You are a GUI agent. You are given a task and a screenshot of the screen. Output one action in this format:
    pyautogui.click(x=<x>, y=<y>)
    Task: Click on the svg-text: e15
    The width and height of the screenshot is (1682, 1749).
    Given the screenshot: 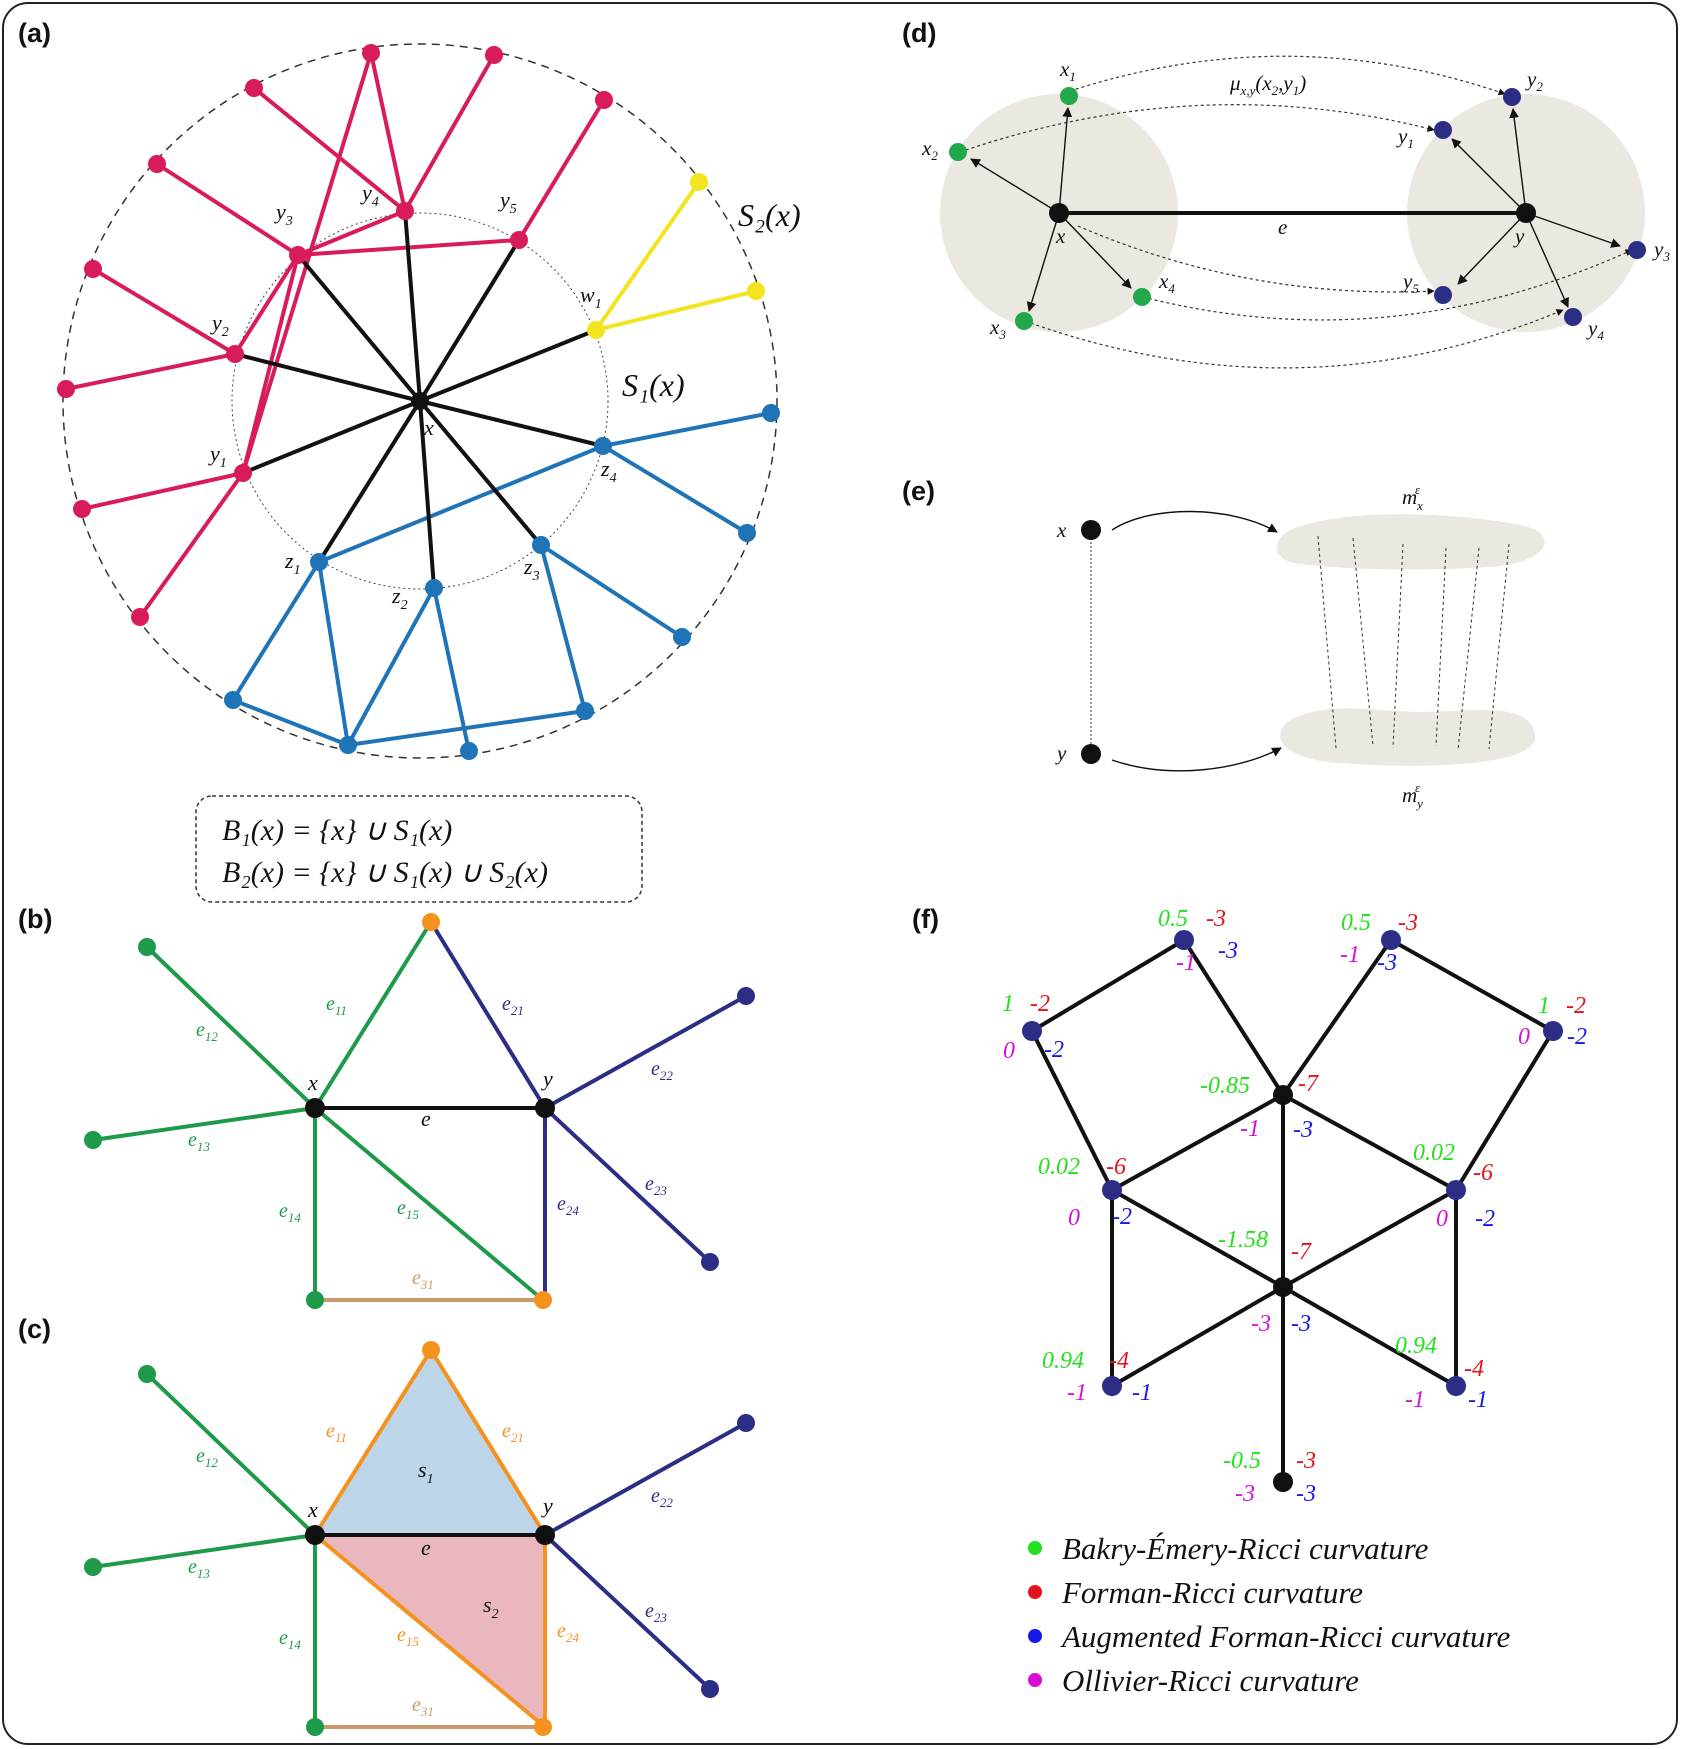 What is the action you would take?
    pyautogui.click(x=408, y=1636)
    